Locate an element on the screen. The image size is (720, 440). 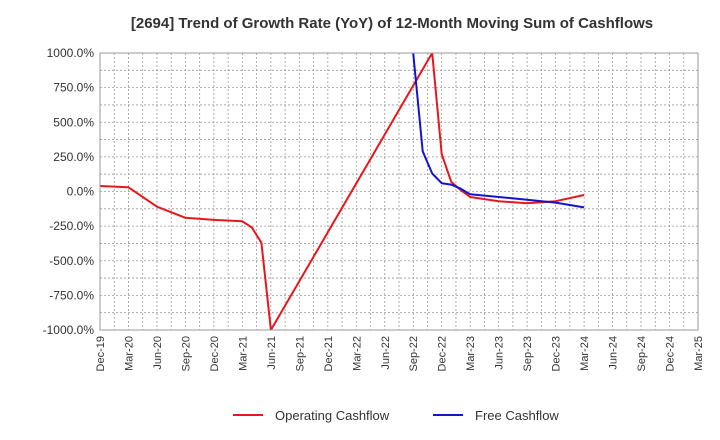
legend: Operating Cashflow Free Cashflow is located at coordinates (396, 415).